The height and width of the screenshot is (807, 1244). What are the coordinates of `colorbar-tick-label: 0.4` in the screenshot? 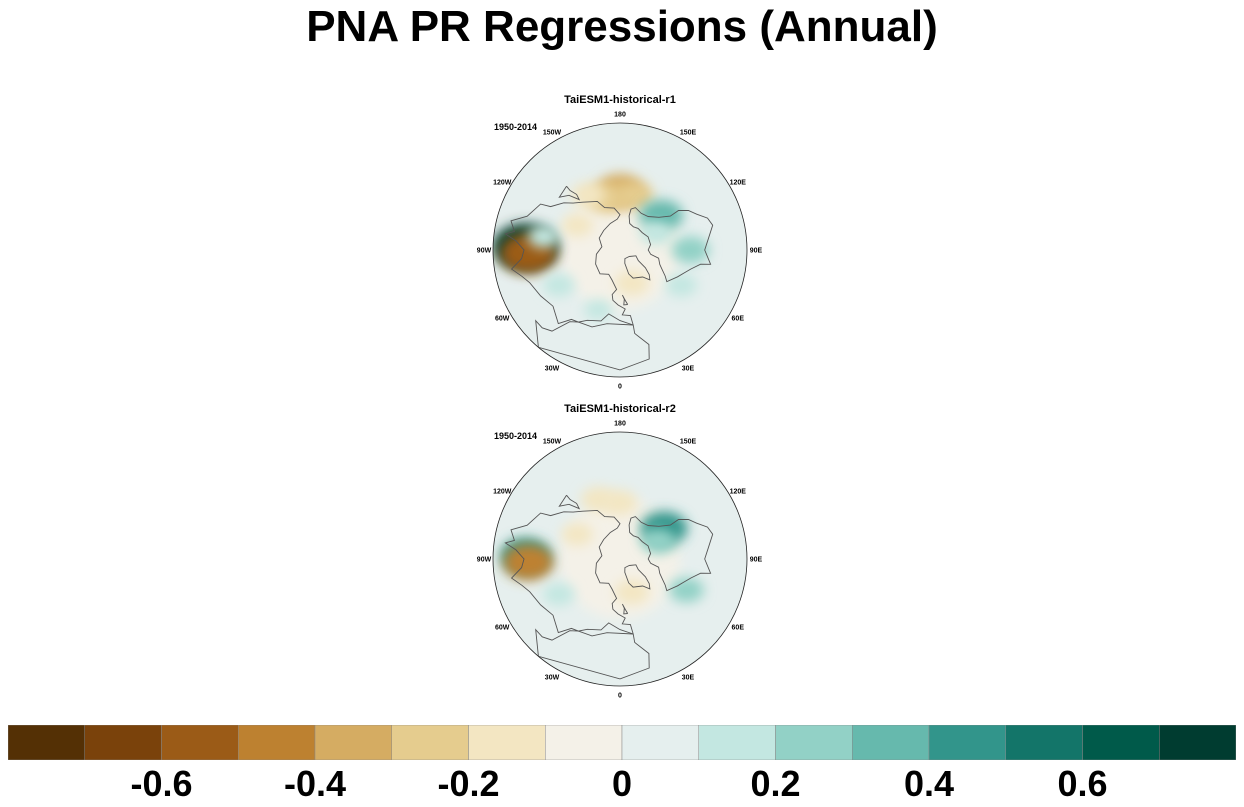 It's located at (929, 783).